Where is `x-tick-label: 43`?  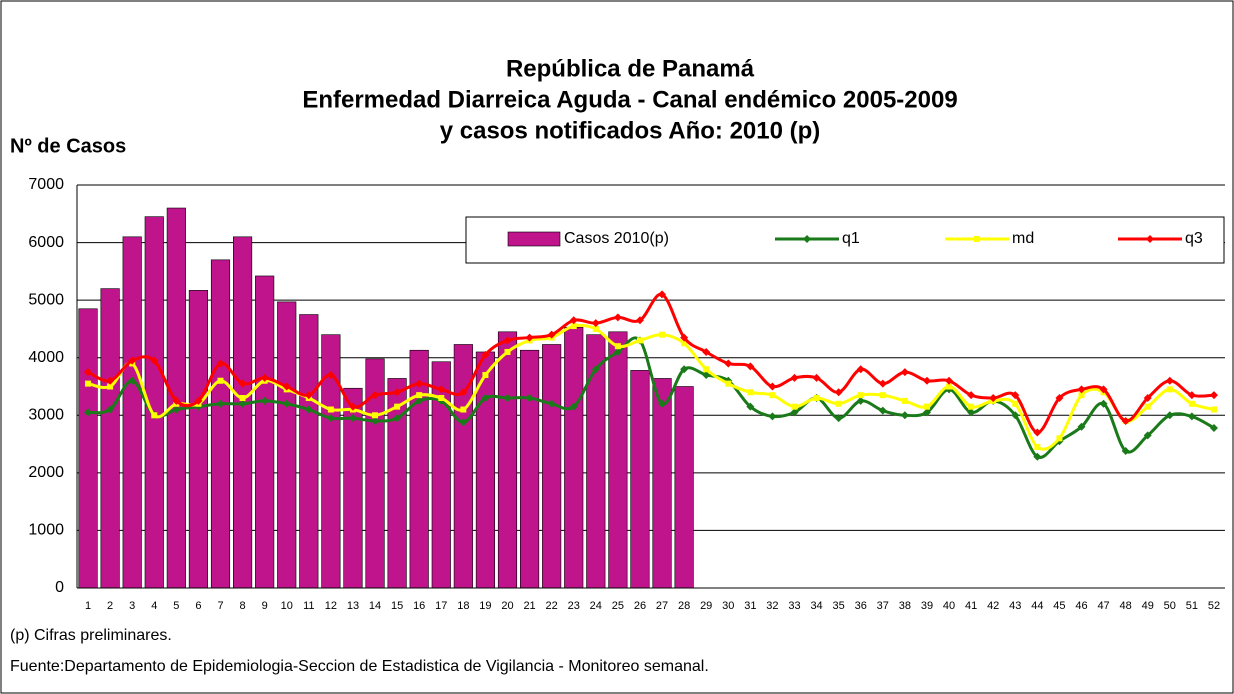 x-tick-label: 43 is located at coordinates (1015, 606).